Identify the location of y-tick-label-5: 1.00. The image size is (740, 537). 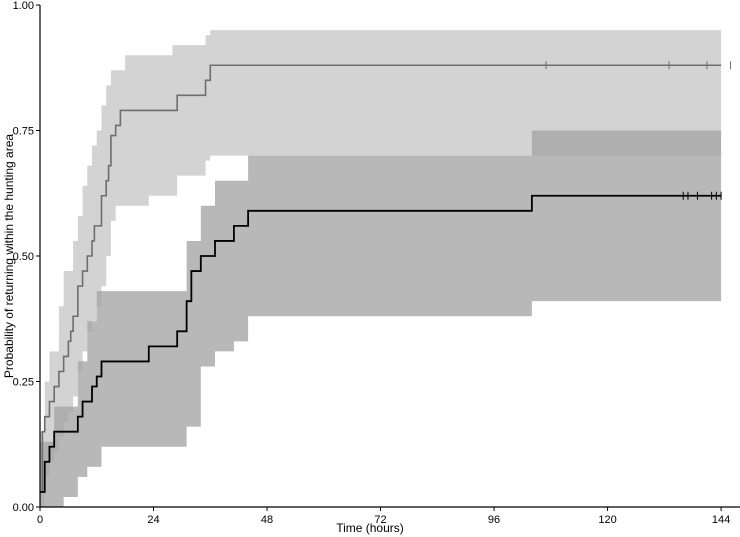
(23, 6).